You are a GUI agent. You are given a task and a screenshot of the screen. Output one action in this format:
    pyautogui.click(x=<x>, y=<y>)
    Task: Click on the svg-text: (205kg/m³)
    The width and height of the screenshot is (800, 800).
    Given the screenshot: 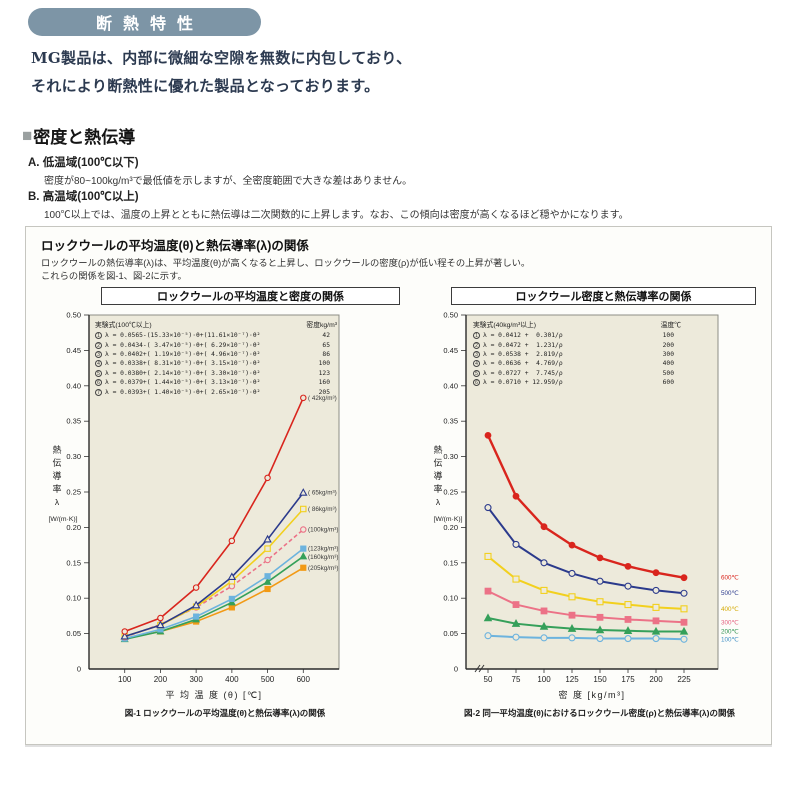 What is the action you would take?
    pyautogui.click(x=323, y=568)
    